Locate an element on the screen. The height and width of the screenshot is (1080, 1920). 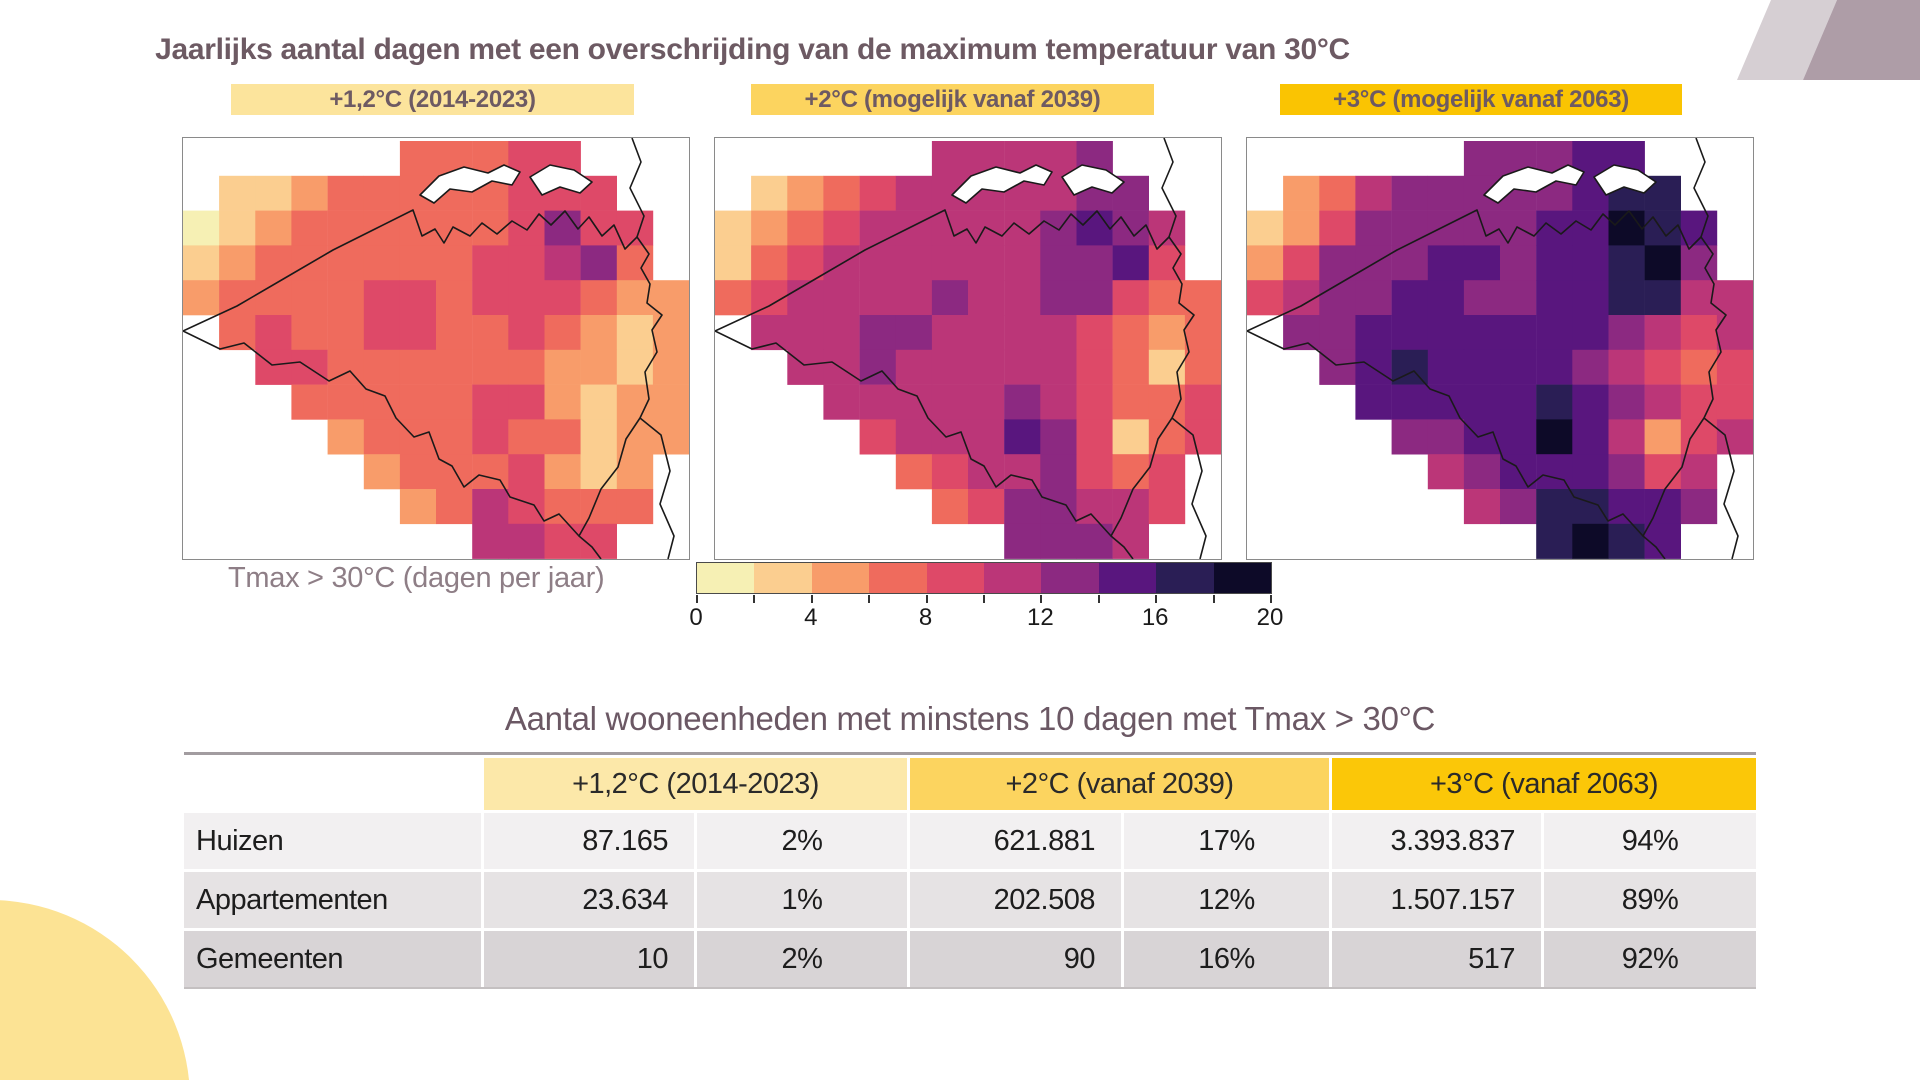
estuary-islands-outline is located at coordinates (1570, 184).